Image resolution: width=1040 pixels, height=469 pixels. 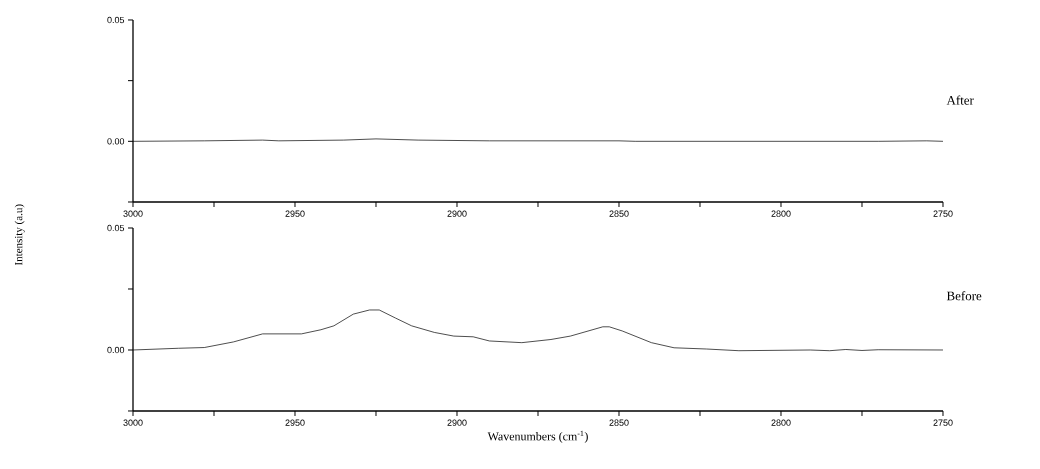 I want to click on x-axis-title: Wavenumbers (cm$^{-1}$), so click(x=537, y=436).